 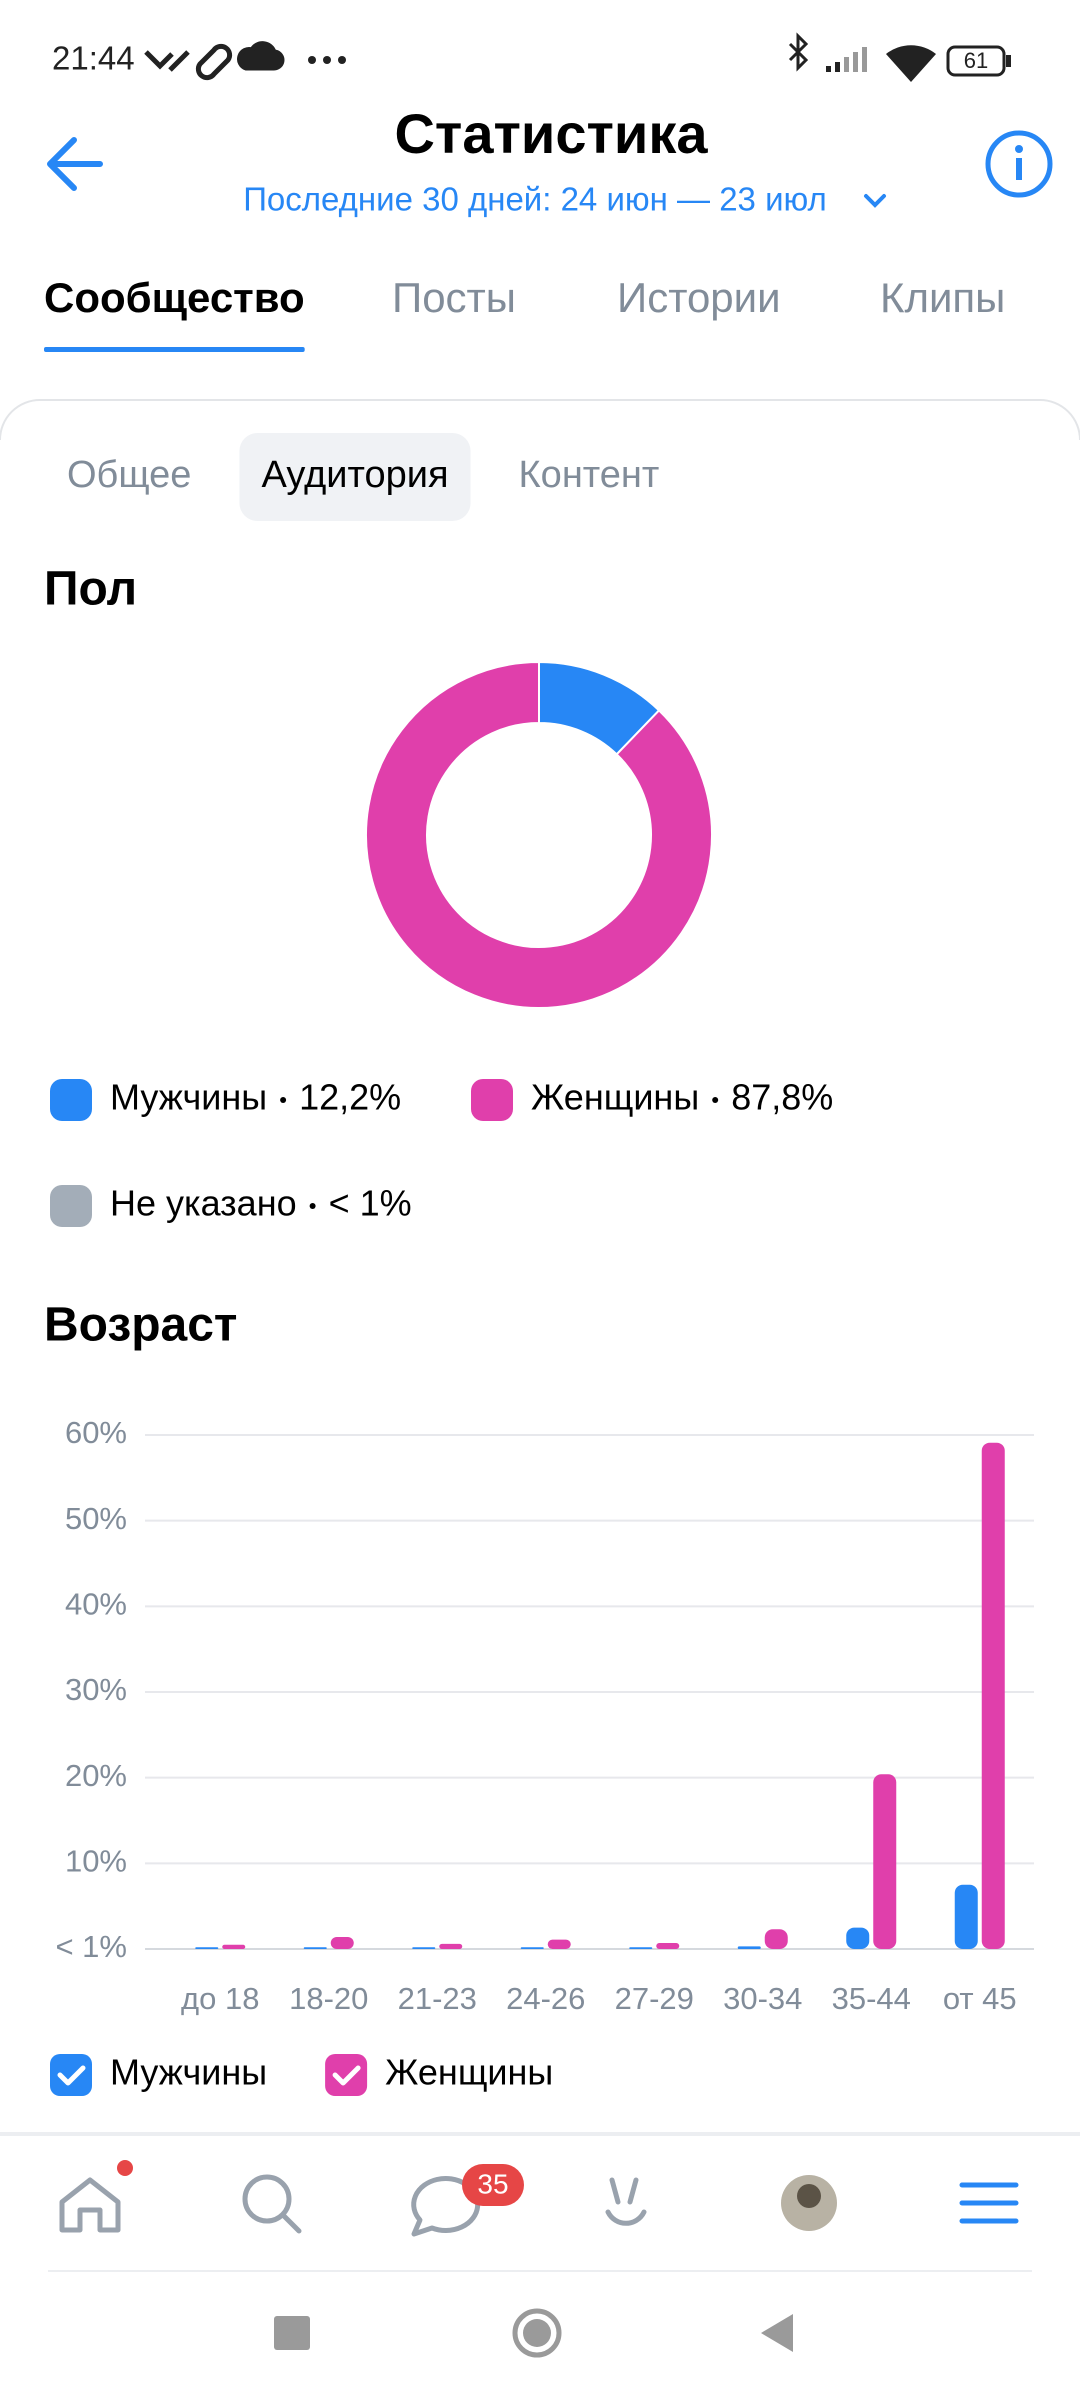 I want to click on page-title: Статистика, so click(x=551, y=133).